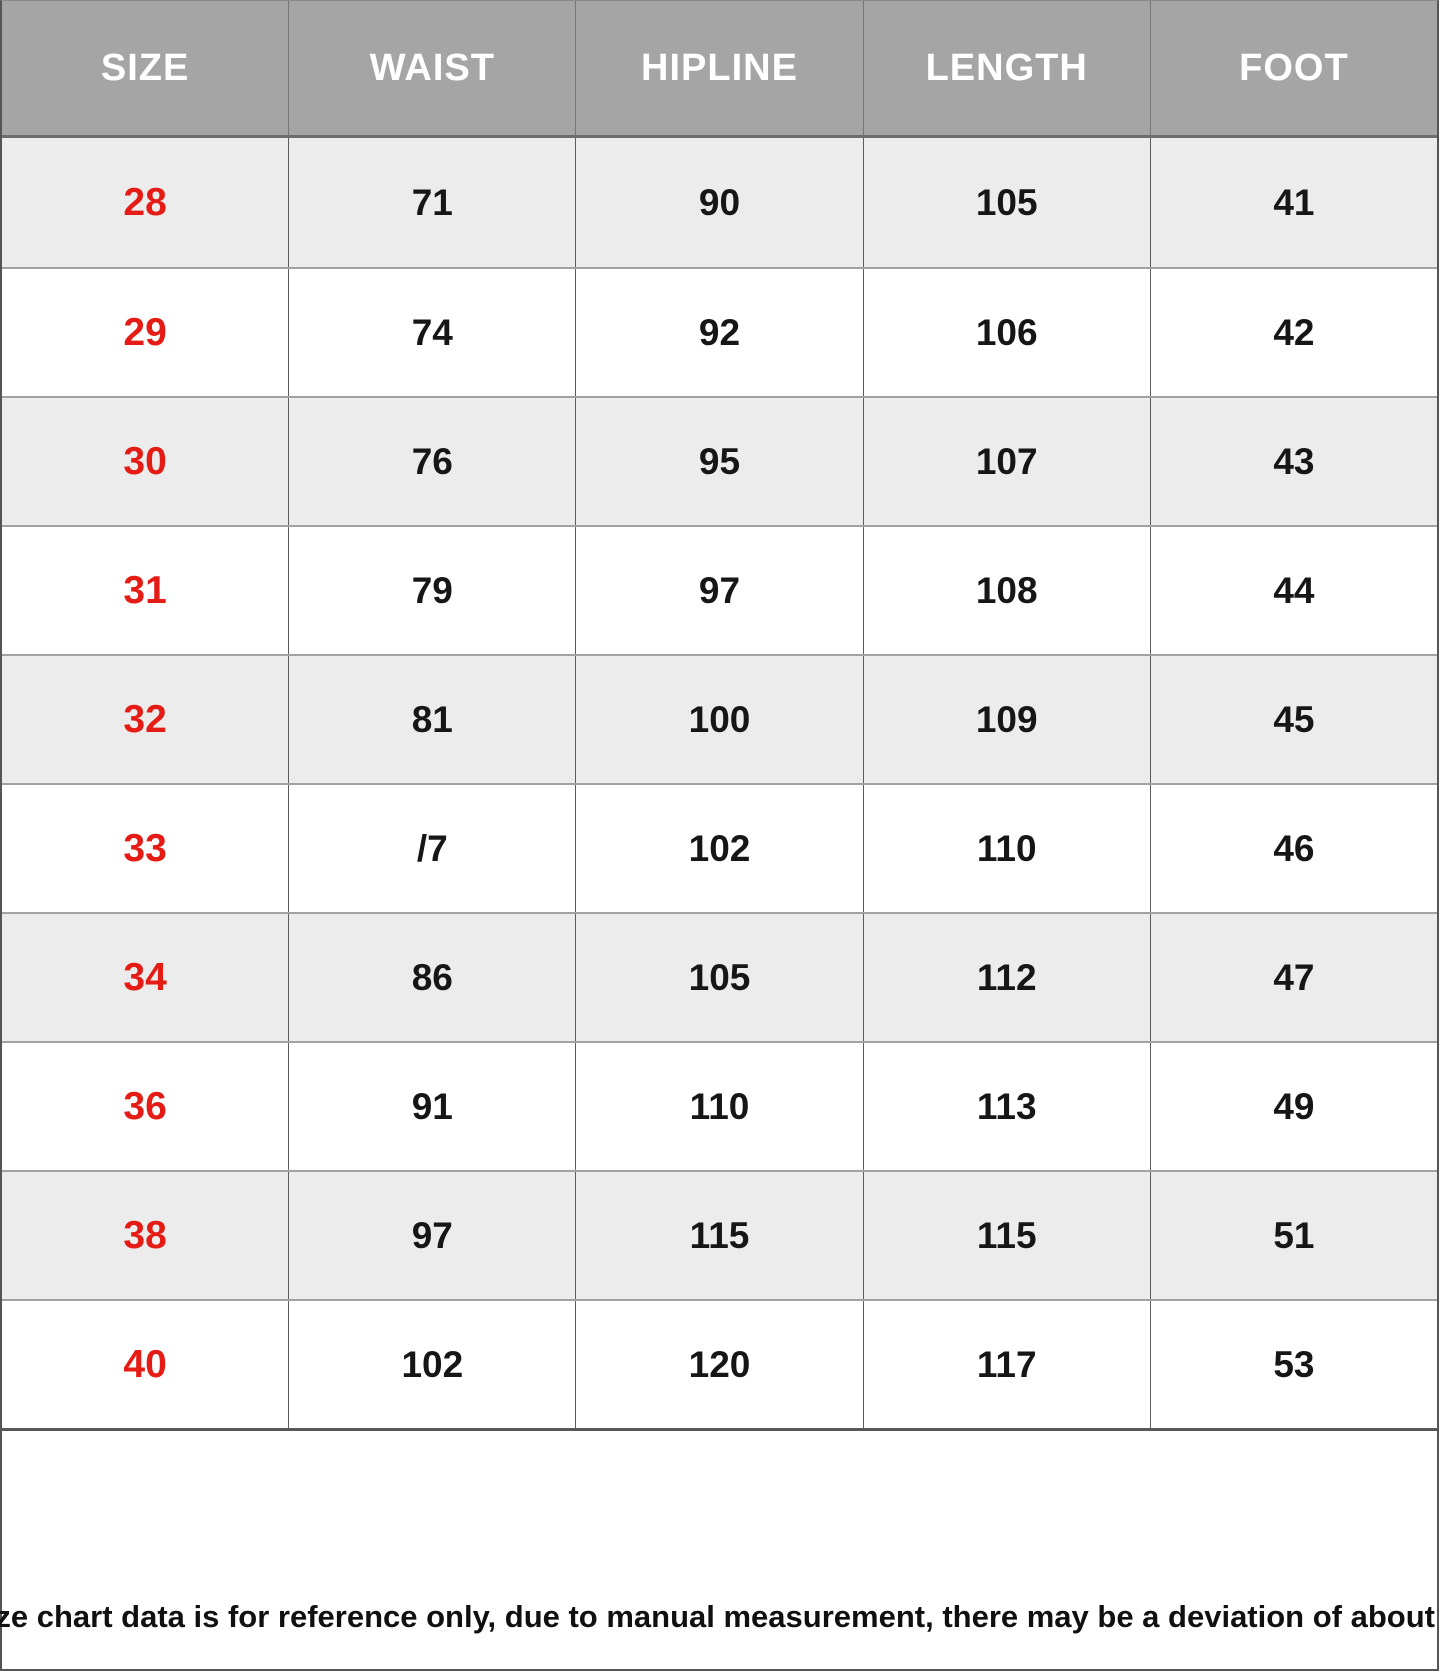  I want to click on hipline-cell: 110, so click(720, 1106).